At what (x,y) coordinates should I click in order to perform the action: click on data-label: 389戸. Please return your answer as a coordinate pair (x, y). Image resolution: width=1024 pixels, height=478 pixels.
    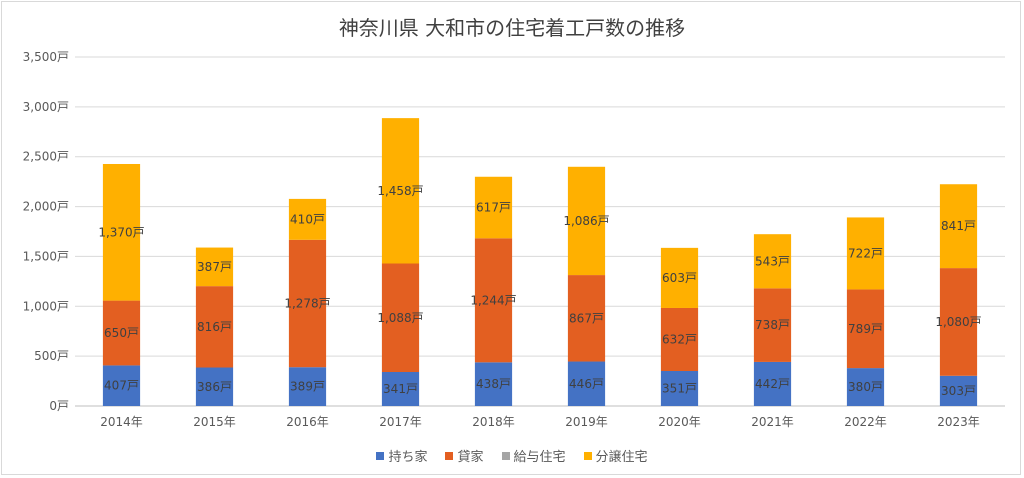
    Looking at the image, I should click on (307, 387).